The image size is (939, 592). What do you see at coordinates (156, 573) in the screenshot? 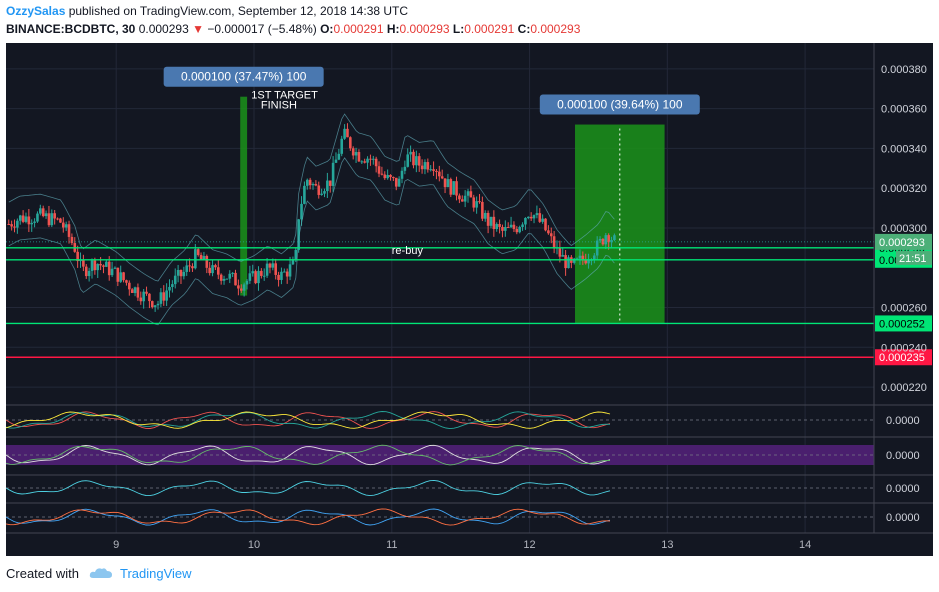
I see `tradingview-link: TradingView` at bounding box center [156, 573].